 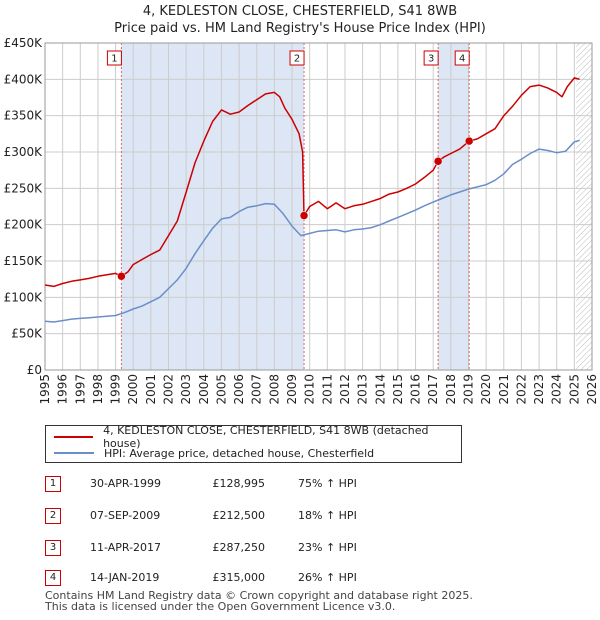 What do you see at coordinates (363, 389) in the screenshot?
I see `x-tick-label: 2013` at bounding box center [363, 389].